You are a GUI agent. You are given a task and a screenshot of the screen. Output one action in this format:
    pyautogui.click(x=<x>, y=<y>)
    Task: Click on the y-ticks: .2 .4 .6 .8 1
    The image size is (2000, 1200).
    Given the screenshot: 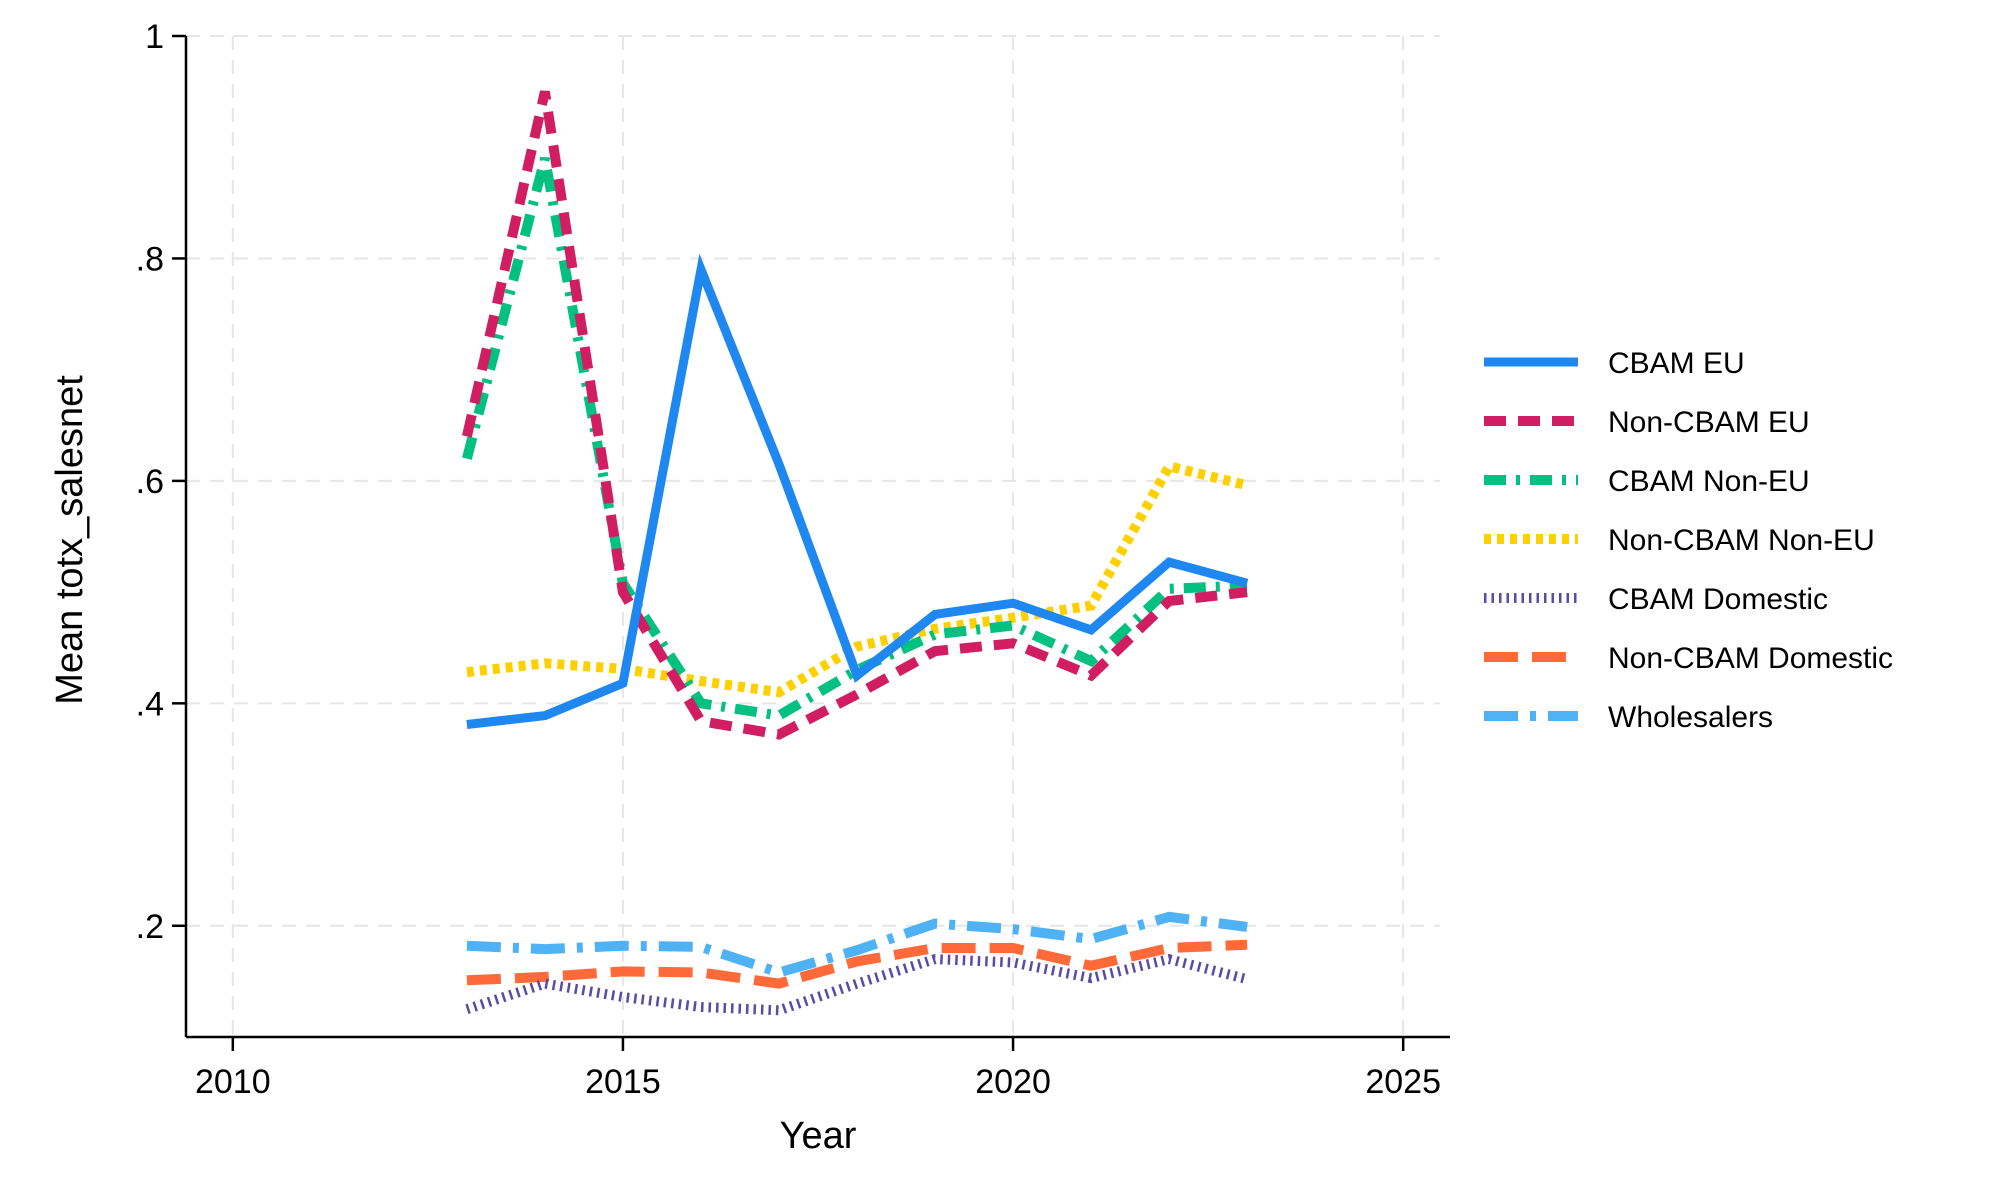 What is the action you would take?
    pyautogui.click(x=161, y=482)
    